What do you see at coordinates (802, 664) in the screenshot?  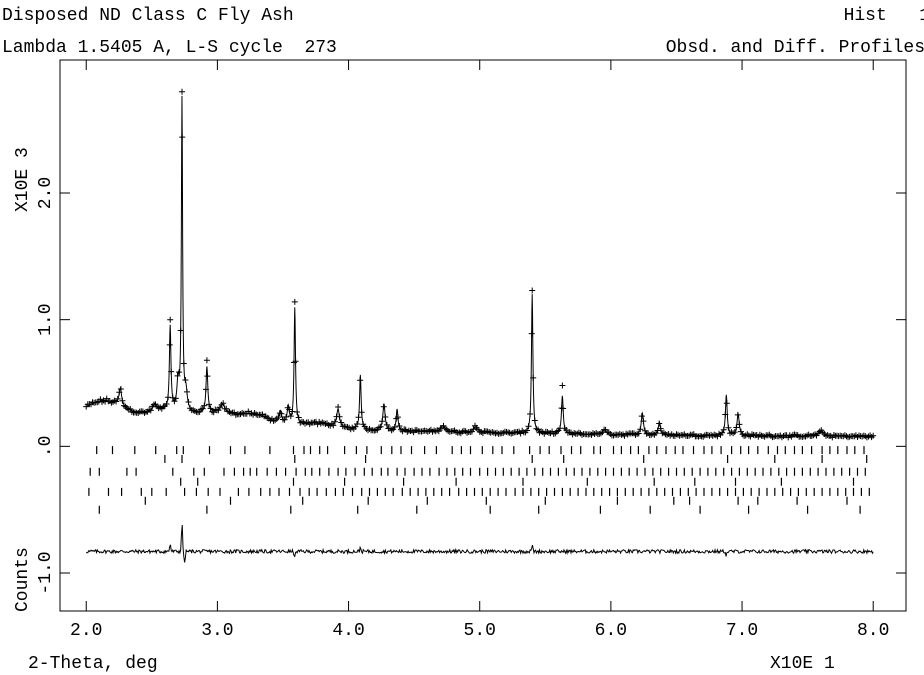 I see `x-axis-multiplier: X10E 1` at bounding box center [802, 664].